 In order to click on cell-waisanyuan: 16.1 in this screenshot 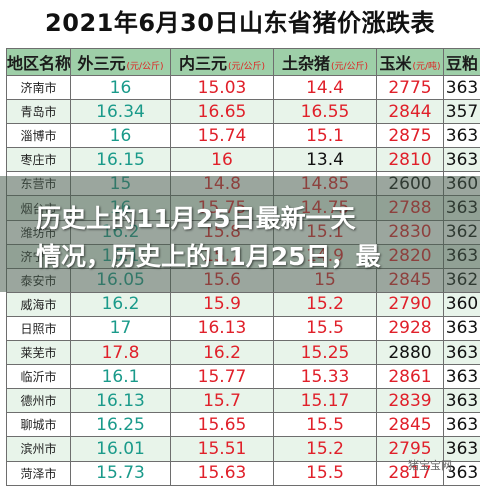, I will do `click(121, 377)`.